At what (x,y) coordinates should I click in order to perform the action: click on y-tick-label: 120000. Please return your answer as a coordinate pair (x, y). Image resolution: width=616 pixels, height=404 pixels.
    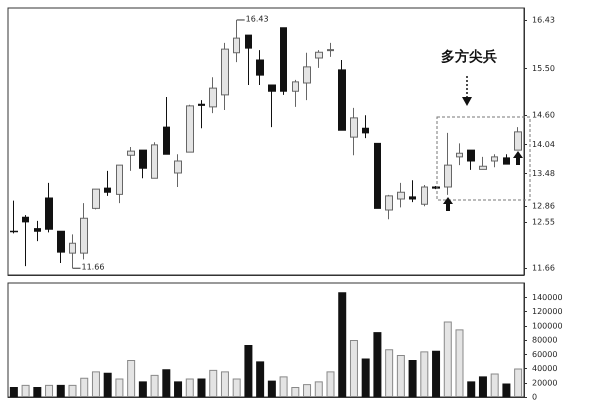
    Looking at the image, I should click on (547, 311).